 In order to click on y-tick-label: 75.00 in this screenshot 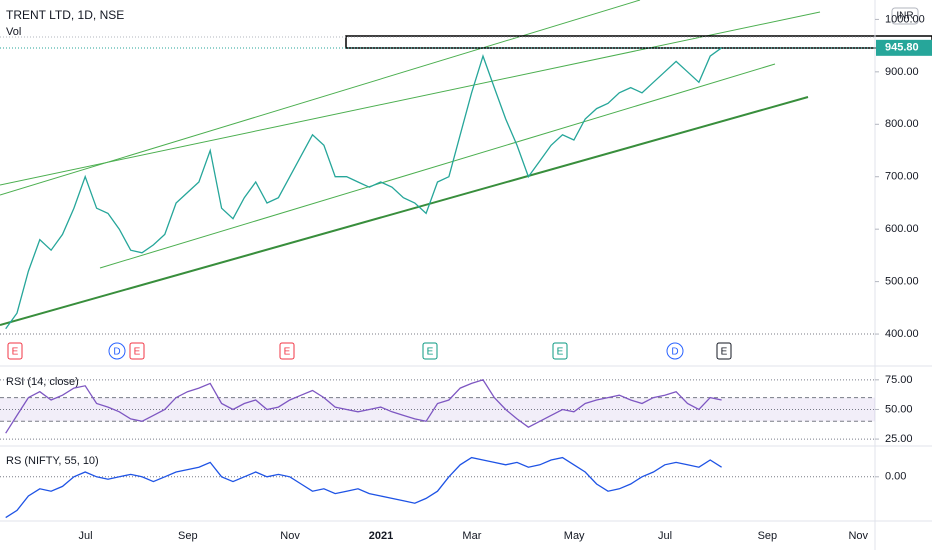, I will do `click(899, 380)`.